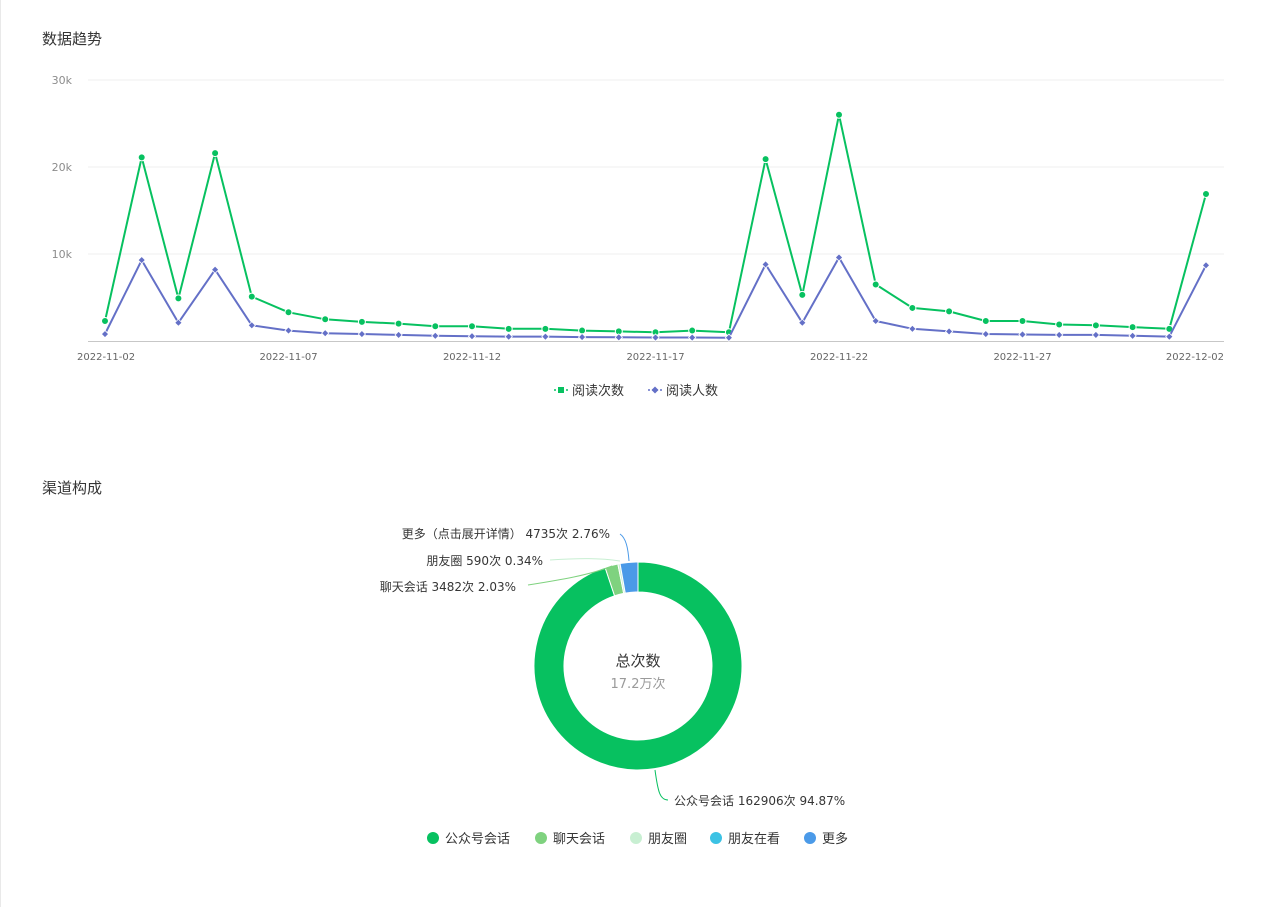  What do you see at coordinates (1195, 357) in the screenshot?
I see `x-tick-label: 2022-12-02` at bounding box center [1195, 357].